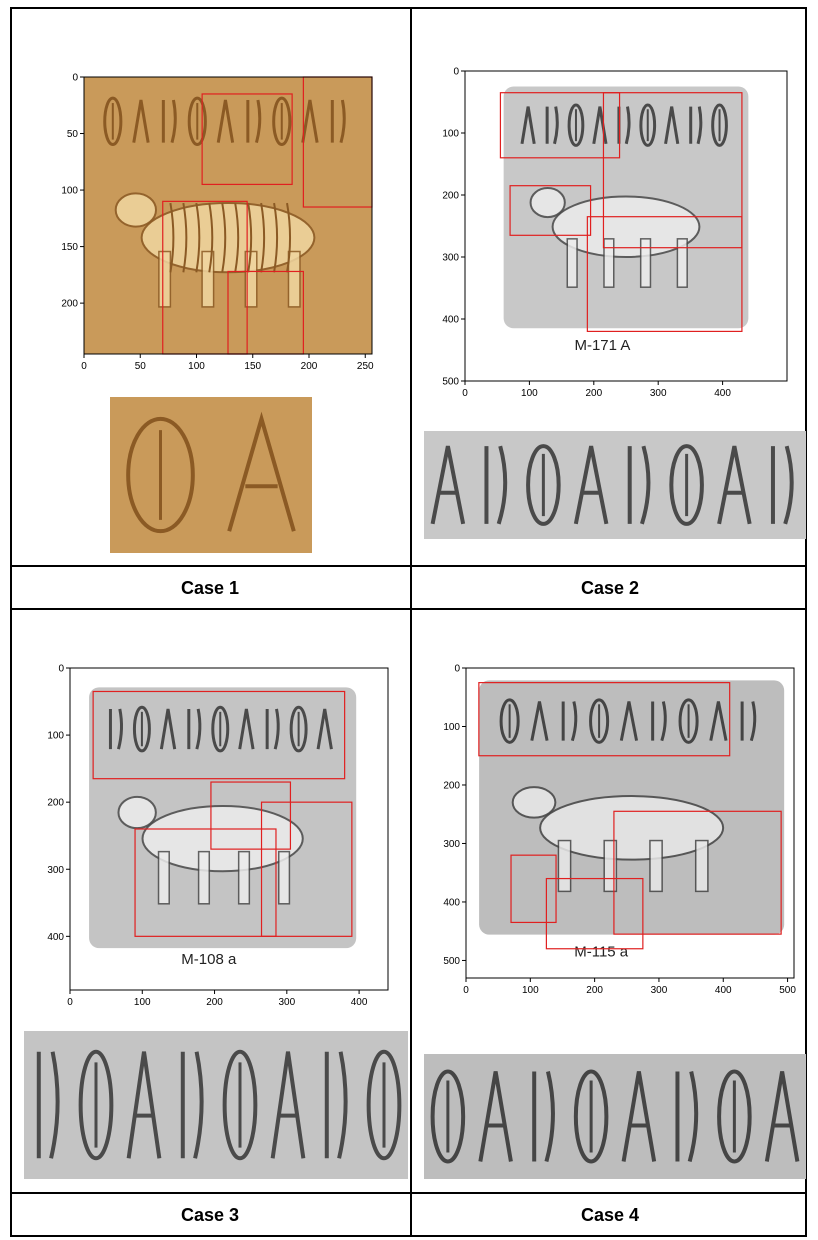 The height and width of the screenshot is (1240, 818). I want to click on case-4-caption: Case 4, so click(610, 1215).